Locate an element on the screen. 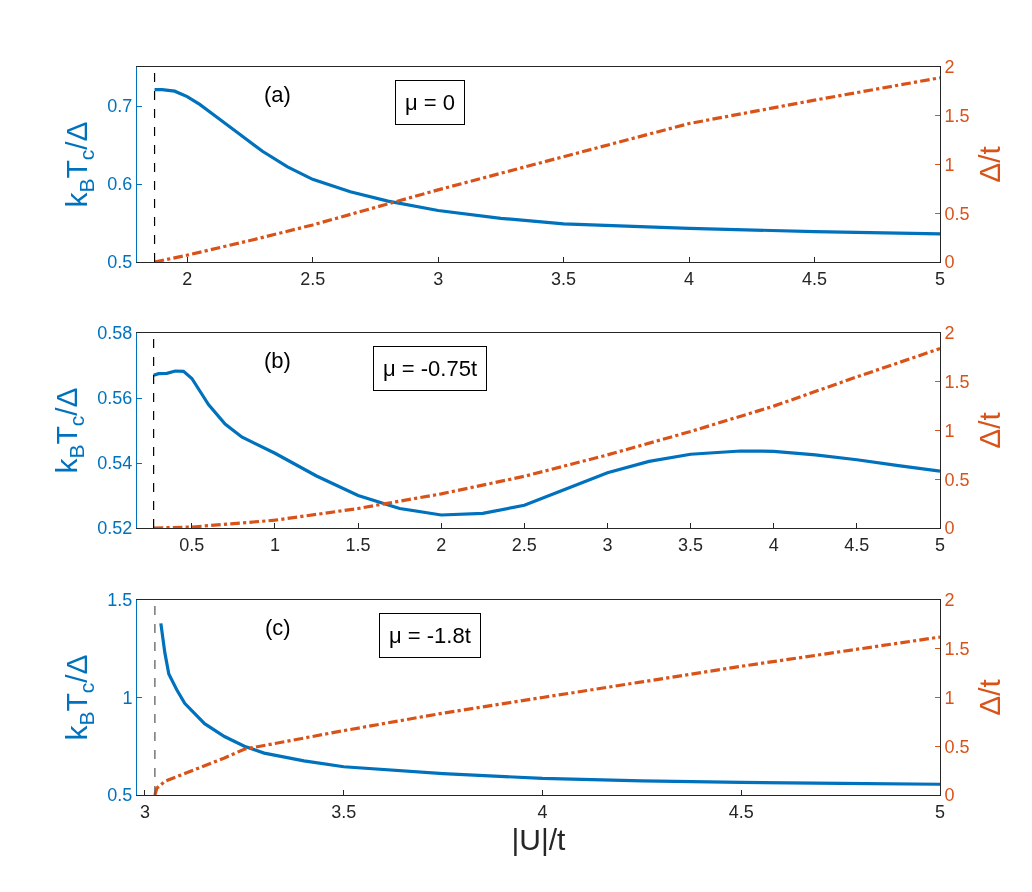  annotation: (c) is located at coordinates (278, 627).